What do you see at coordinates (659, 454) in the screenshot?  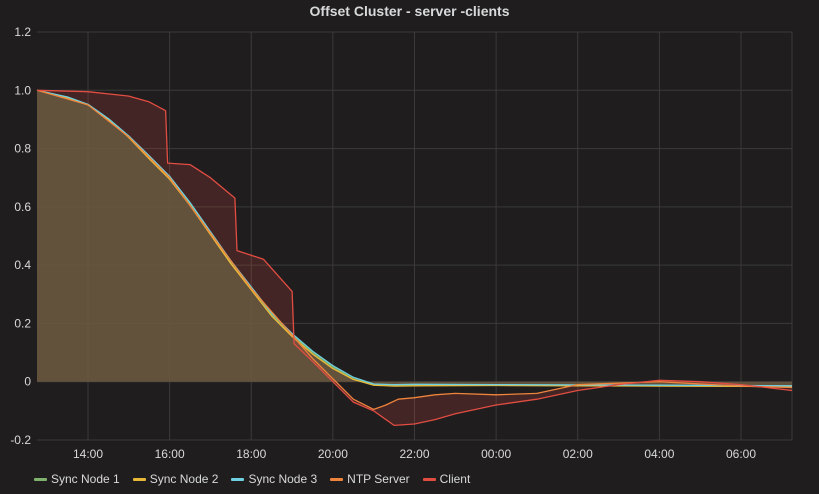 I see `x-tick-label: 04:00` at bounding box center [659, 454].